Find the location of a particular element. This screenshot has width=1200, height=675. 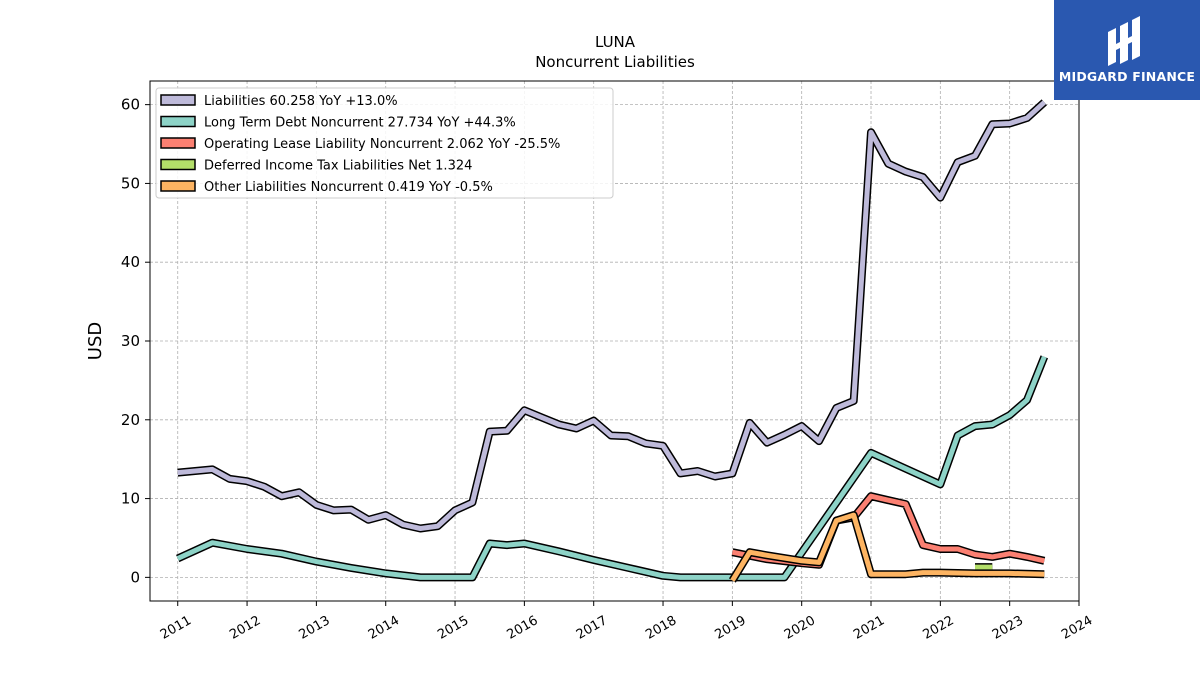

legend-box is located at coordinates (384, 143).